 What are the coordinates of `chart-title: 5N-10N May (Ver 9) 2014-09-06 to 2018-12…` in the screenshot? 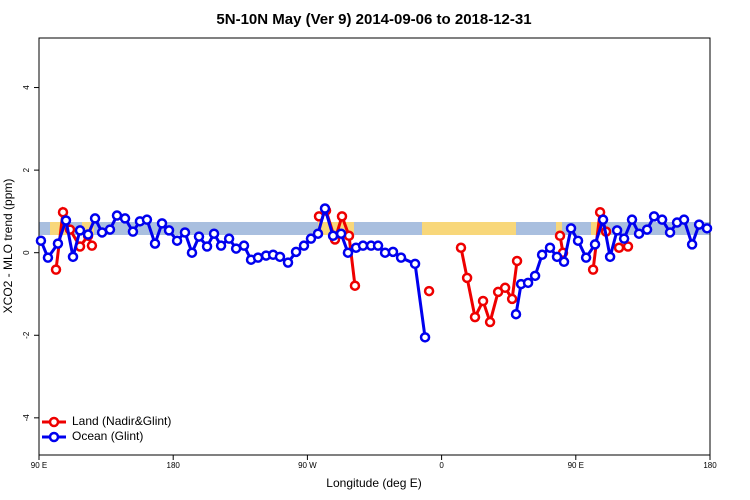 It's located at (373, 19).